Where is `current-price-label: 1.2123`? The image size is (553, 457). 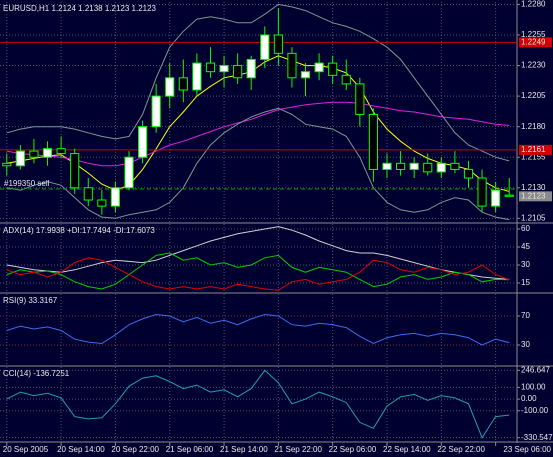
current-price-label: 1.2123 is located at coordinates (533, 195).